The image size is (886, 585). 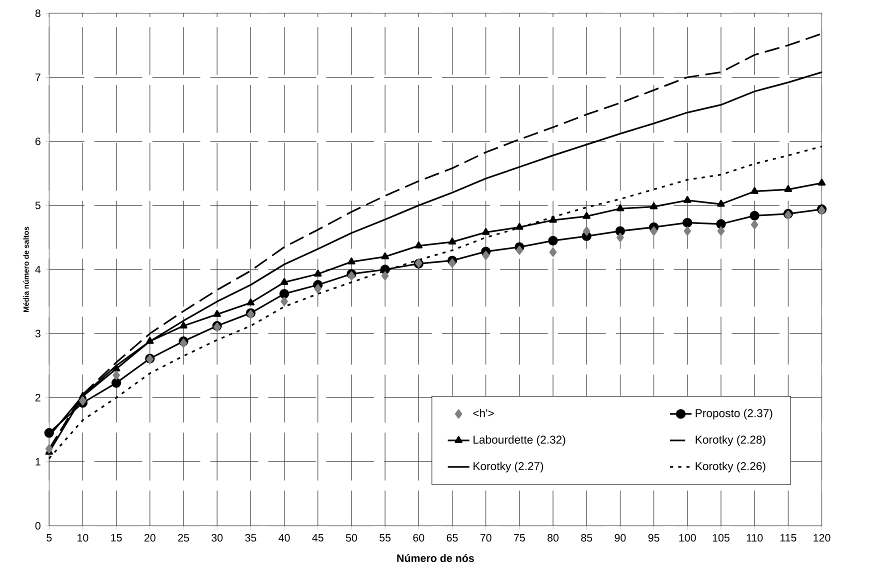 I want to click on x-axis-title: Número de nós, so click(x=435, y=558).